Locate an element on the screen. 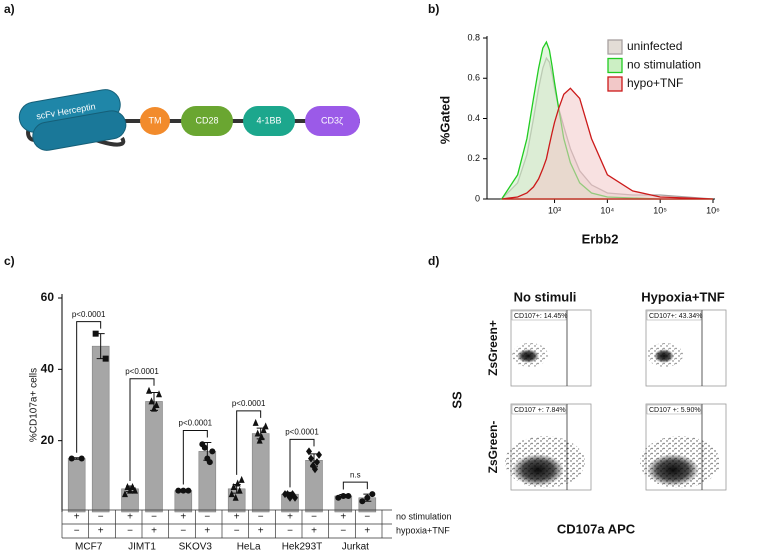 This screenshot has width=758, height=551. y-axis-label: %CD107a+ cells is located at coordinates (34, 405).